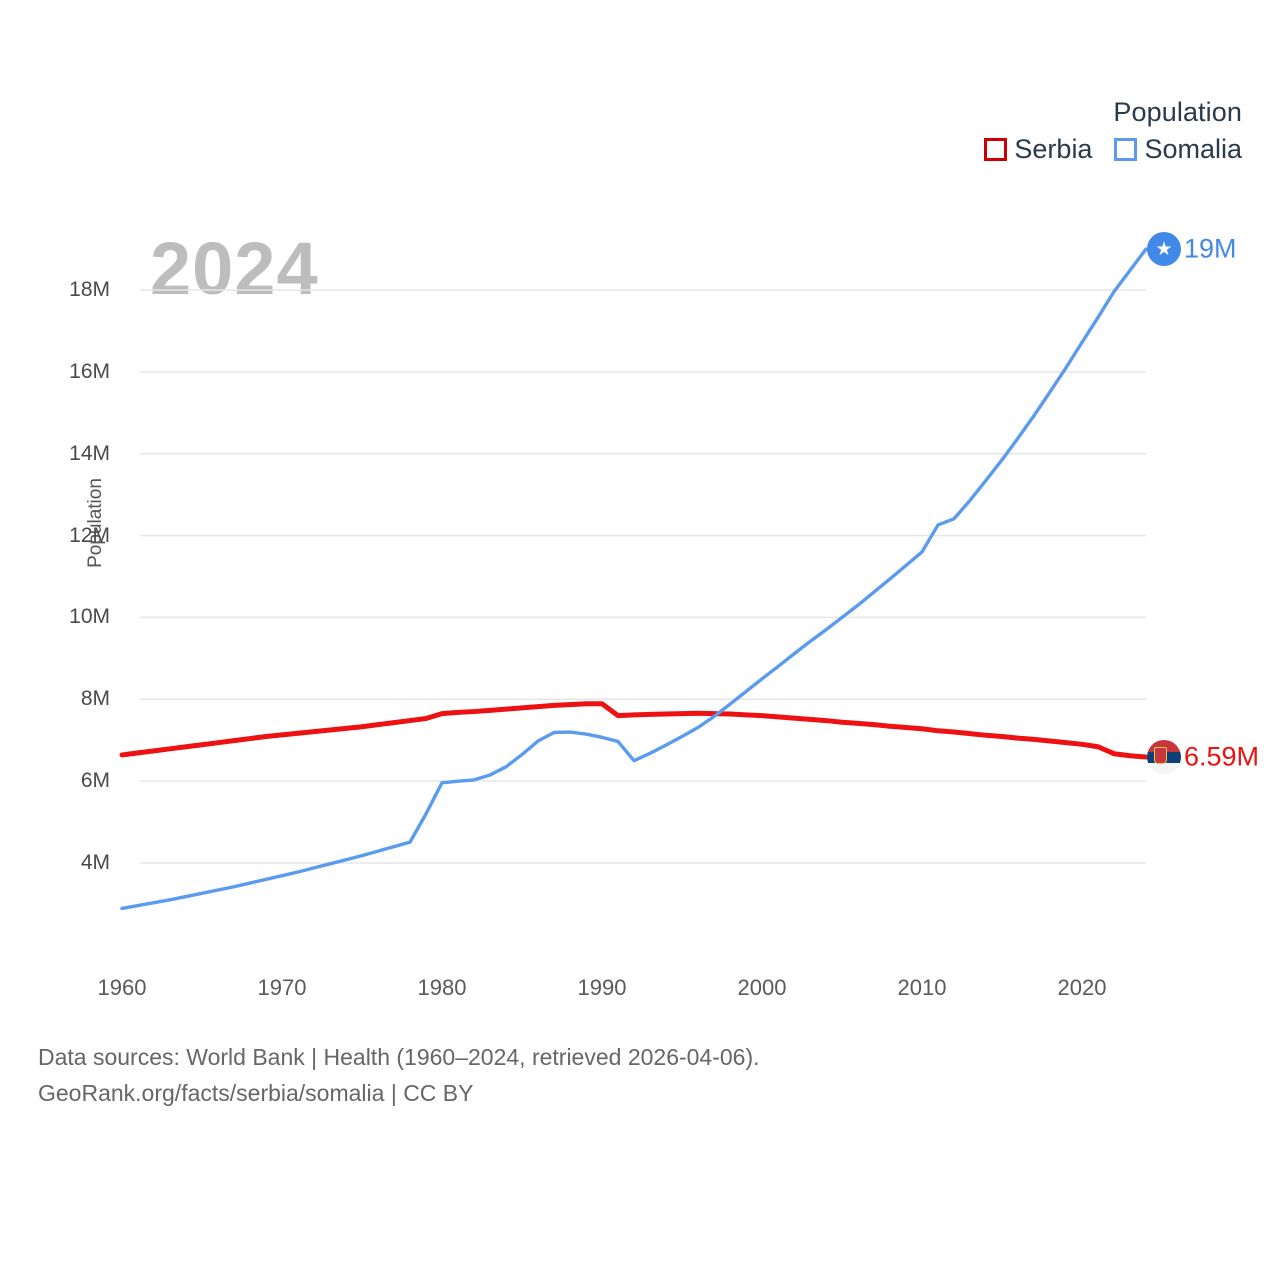  Describe the element at coordinates (1164, 745) in the screenshot. I see `serbia-flag-red-band` at that location.